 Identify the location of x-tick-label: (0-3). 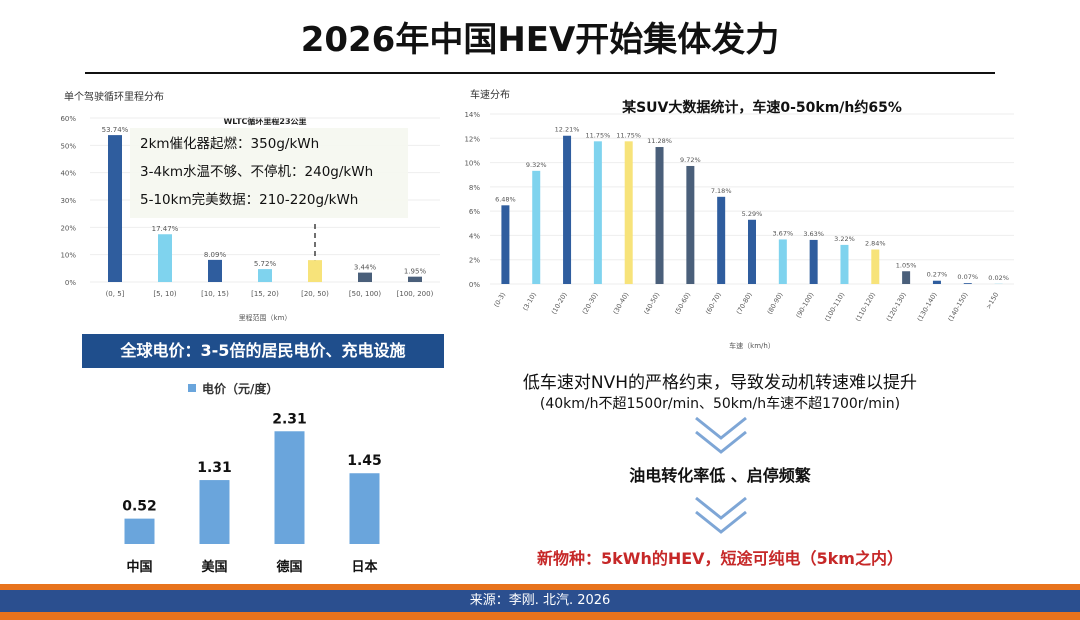
(499, 300).